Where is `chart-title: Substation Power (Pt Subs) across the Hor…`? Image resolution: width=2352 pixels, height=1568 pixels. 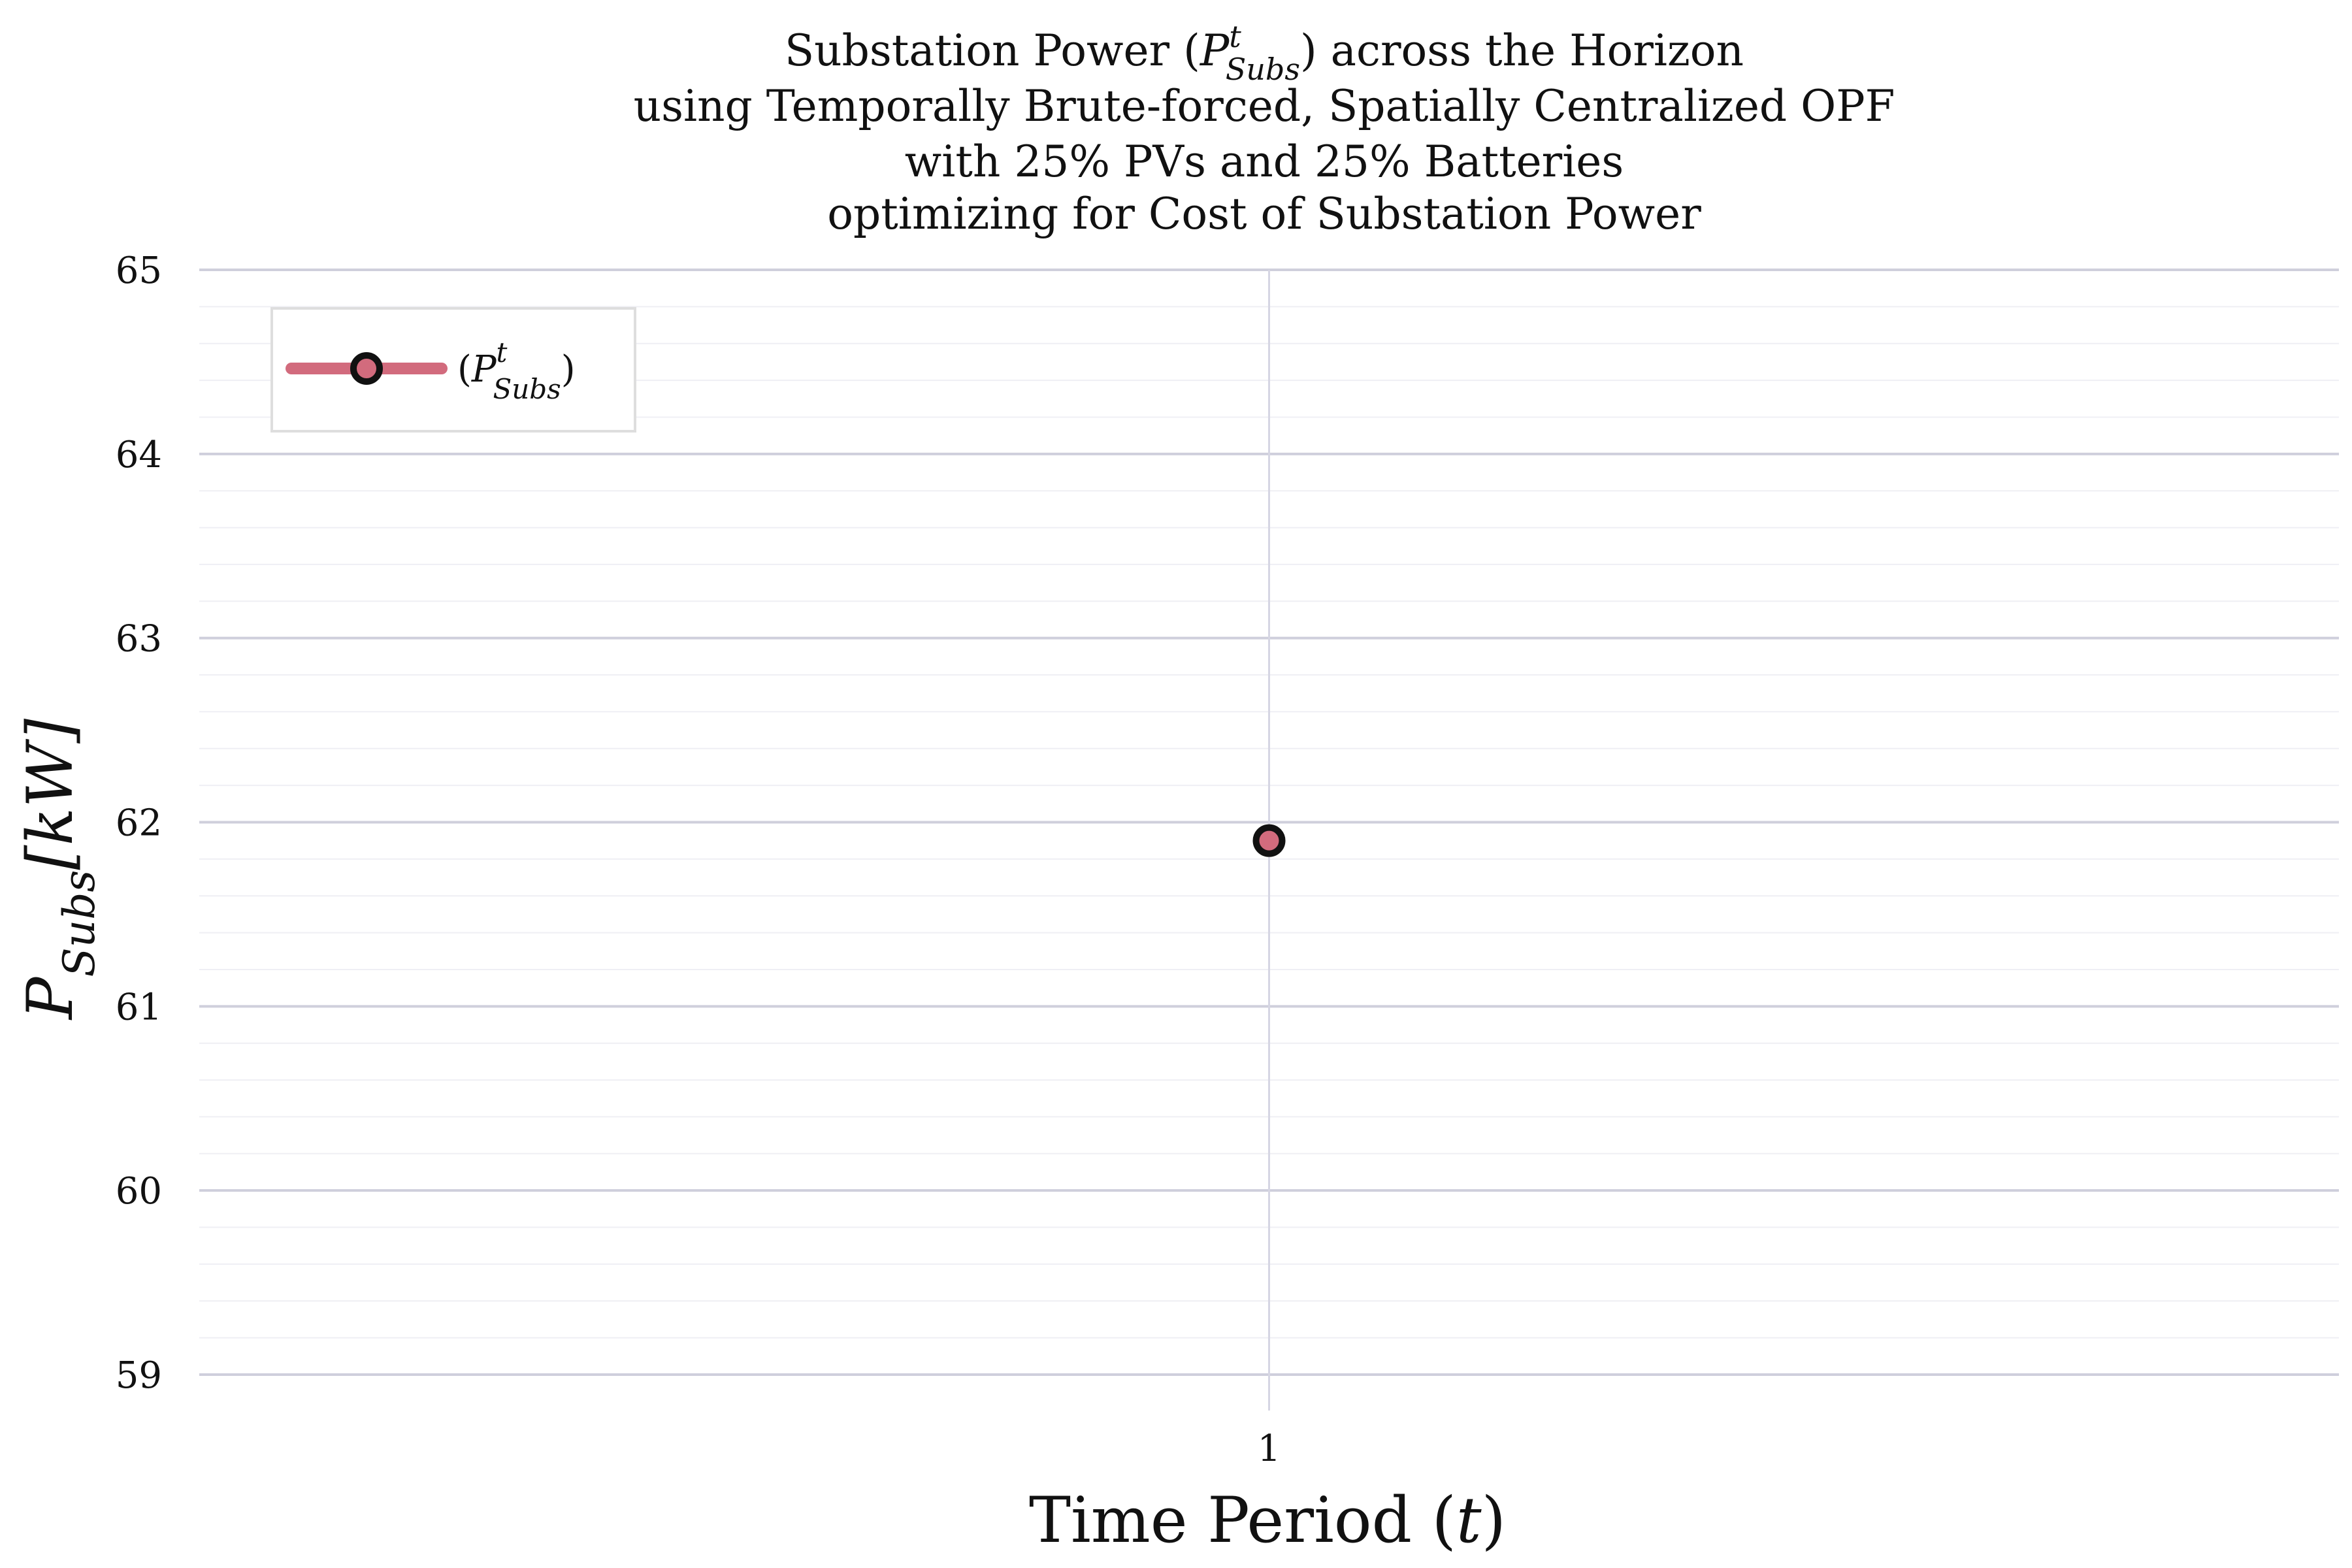 chart-title: Substation Power (Pt Subs) across the Hor… is located at coordinates (1264, 129).